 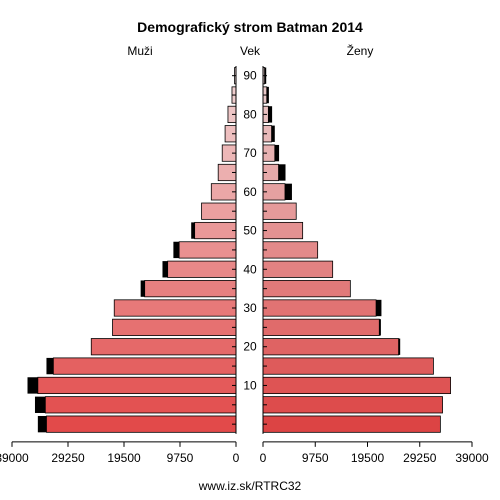 What do you see at coordinates (250, 27) in the screenshot?
I see `chart-title: Demografický strom Batman 2014` at bounding box center [250, 27].